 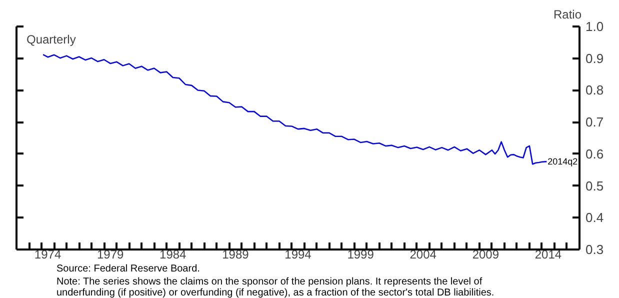 What do you see at coordinates (595, 122) in the screenshot?
I see `y-tick-label: 0.7` at bounding box center [595, 122].